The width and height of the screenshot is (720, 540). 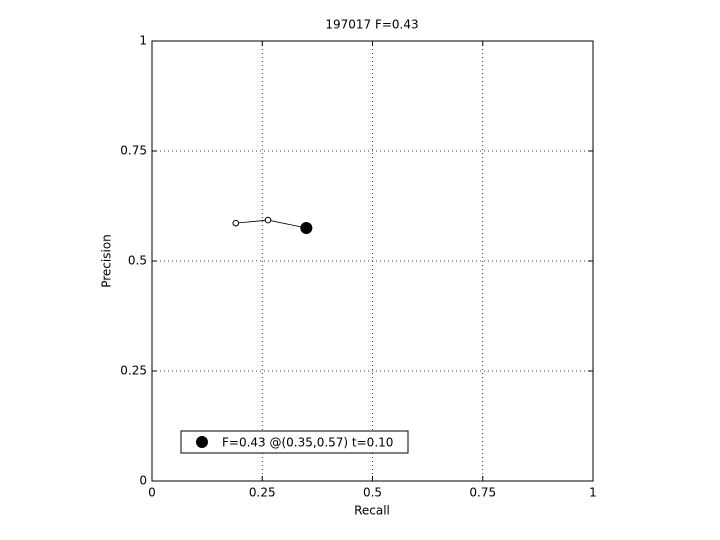 I want to click on legend-box, so click(x=294, y=442).